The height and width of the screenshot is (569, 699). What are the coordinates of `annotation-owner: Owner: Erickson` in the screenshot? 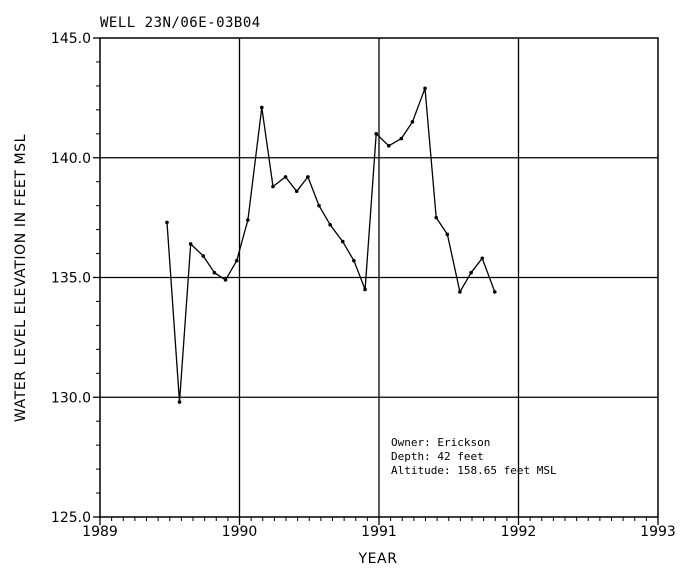 It's located at (440, 442).